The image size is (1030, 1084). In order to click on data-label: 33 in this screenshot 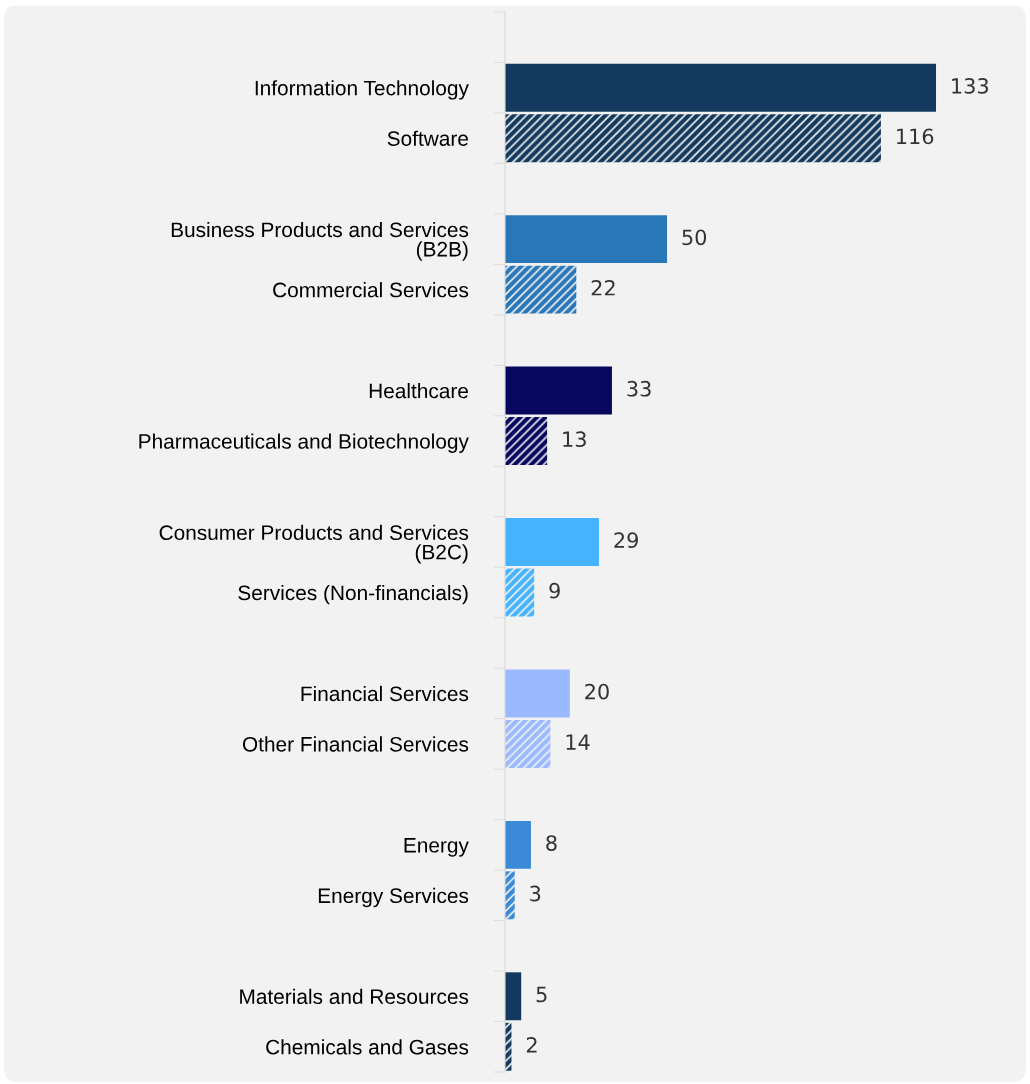, I will do `click(639, 388)`.